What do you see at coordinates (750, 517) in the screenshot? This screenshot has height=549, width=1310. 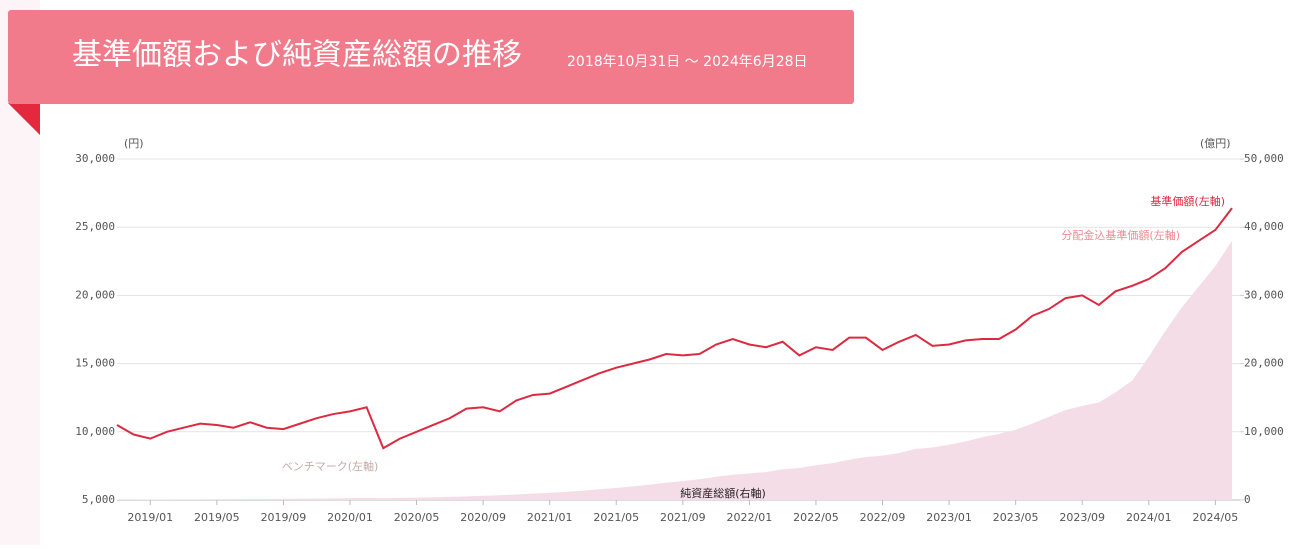 I see `x-tick-label: 2022/01` at bounding box center [750, 517].